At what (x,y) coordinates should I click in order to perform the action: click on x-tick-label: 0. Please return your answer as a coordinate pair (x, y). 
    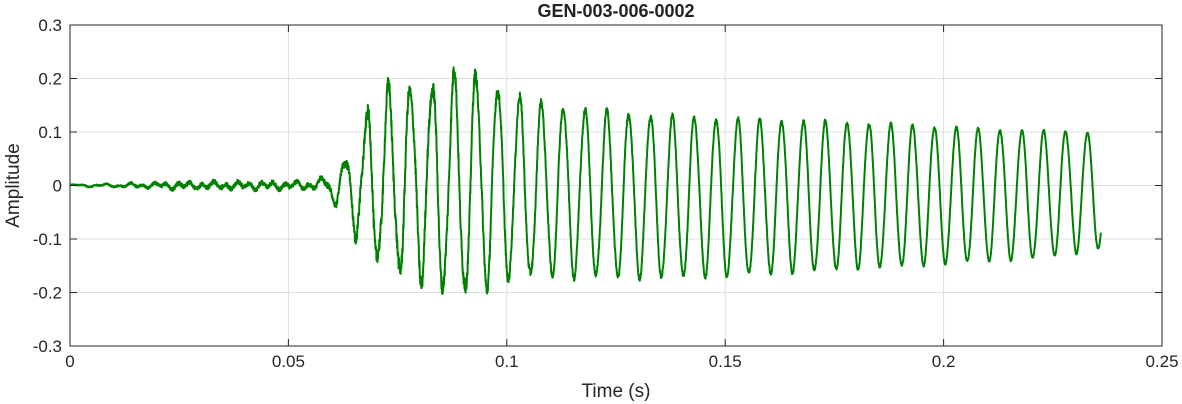
    Looking at the image, I should click on (69, 361).